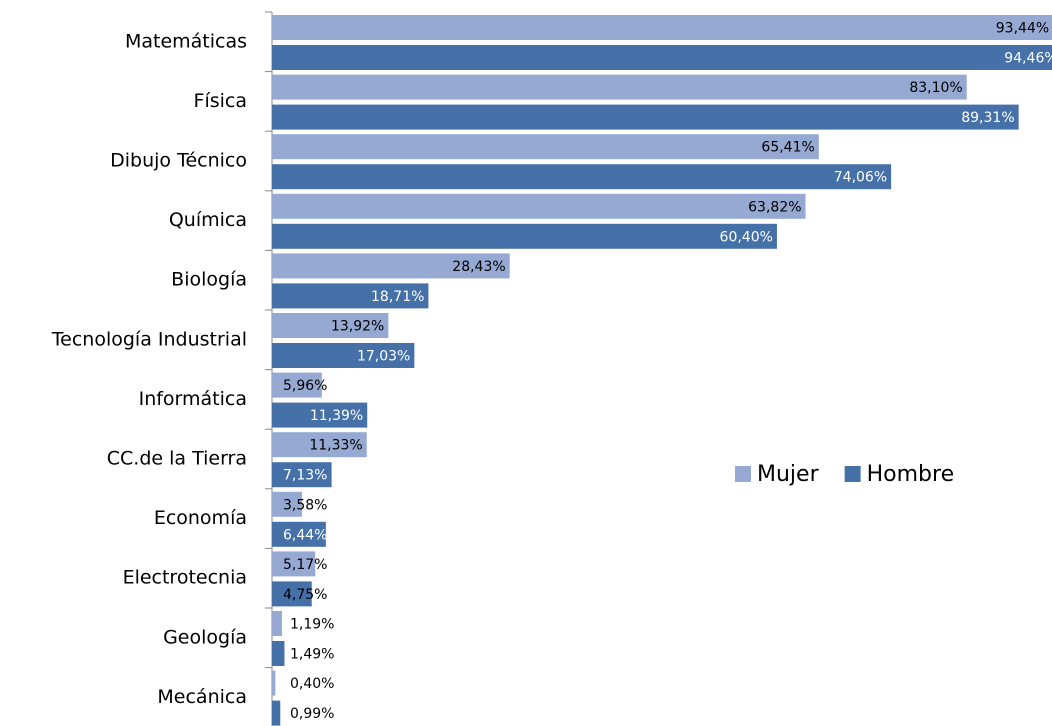  Describe the element at coordinates (305, 565) in the screenshot. I see `value-label: 5,17%` at that location.